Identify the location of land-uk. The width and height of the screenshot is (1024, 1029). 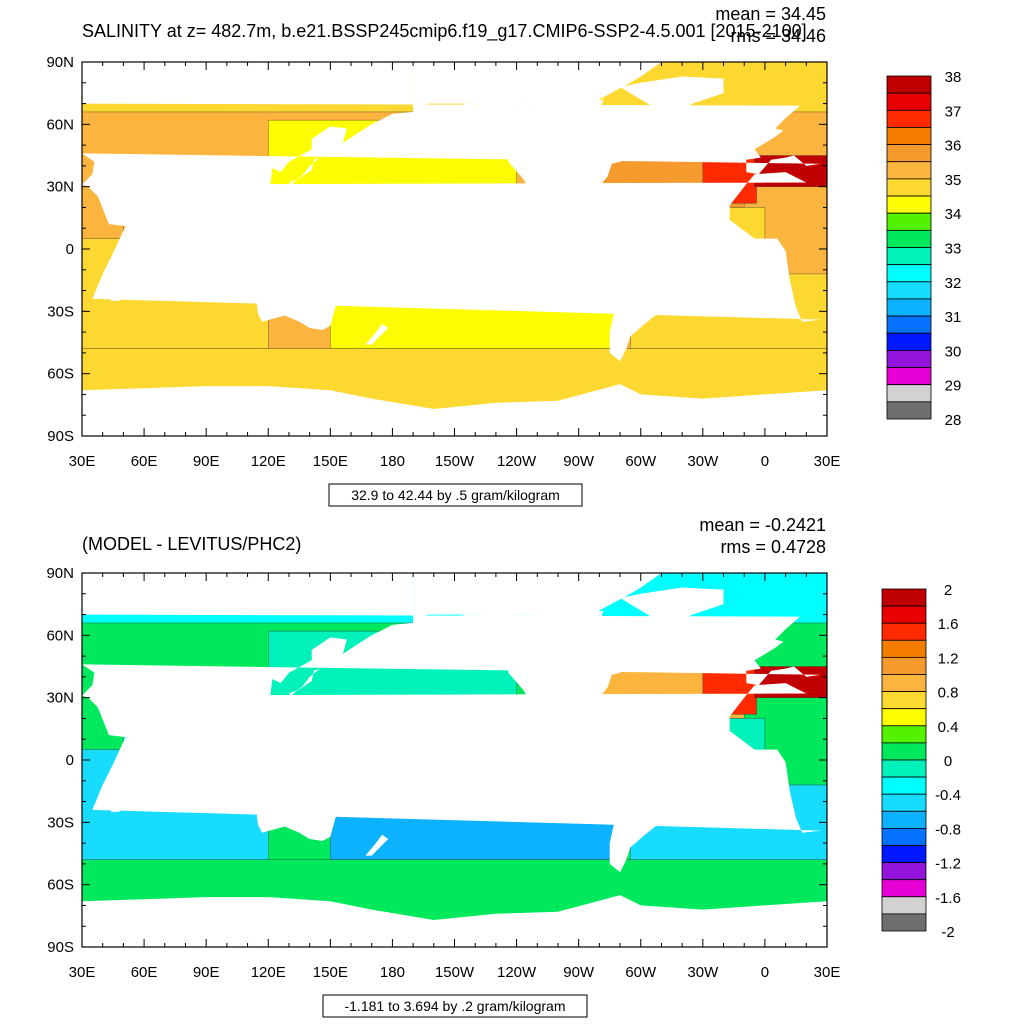
(753, 137).